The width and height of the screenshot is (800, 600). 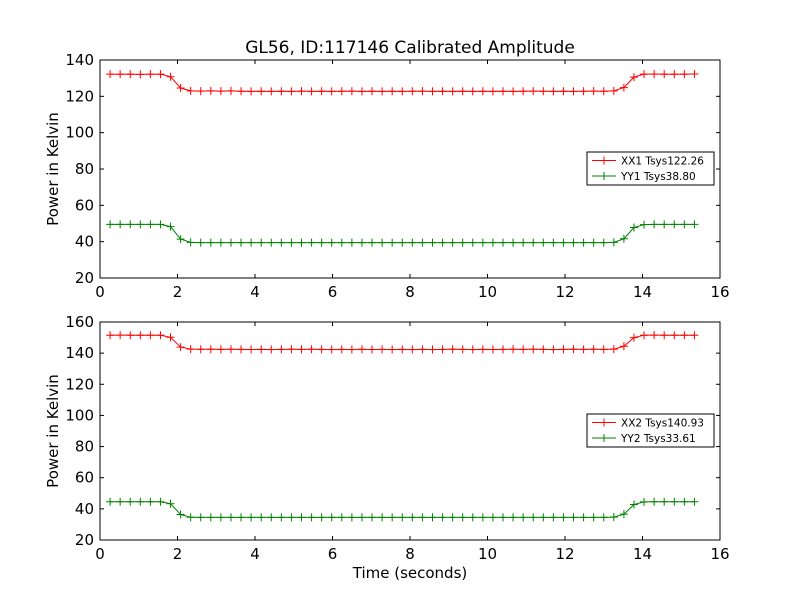 I want to click on x-tick-label: 16, so click(x=719, y=554).